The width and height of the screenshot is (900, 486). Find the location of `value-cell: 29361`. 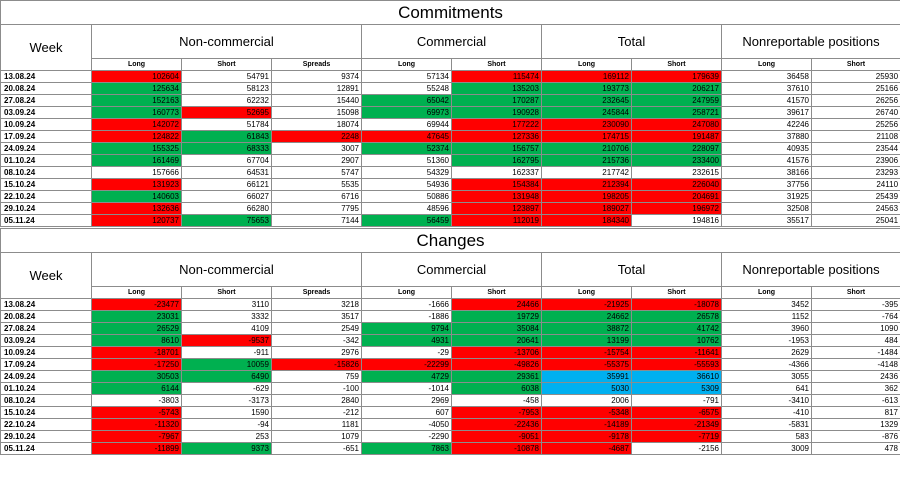

value-cell: 29361 is located at coordinates (496, 376).